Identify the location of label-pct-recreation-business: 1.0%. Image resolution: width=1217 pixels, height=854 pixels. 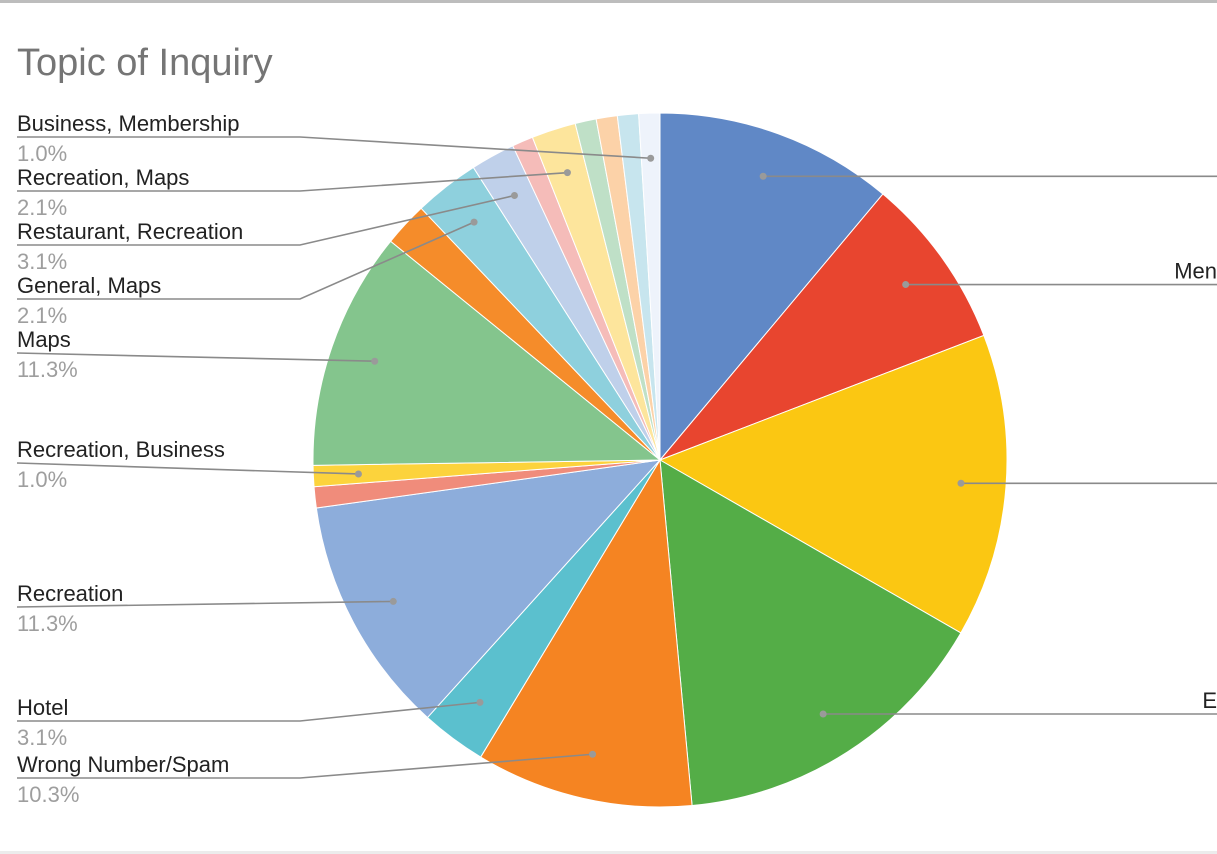
(42, 479).